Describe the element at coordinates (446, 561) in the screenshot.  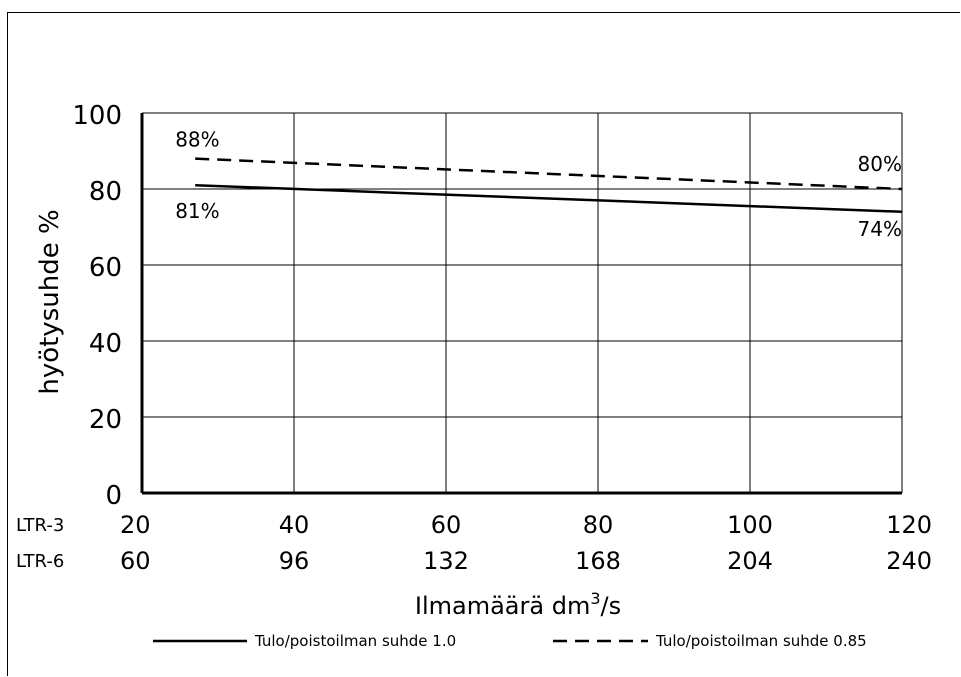
I see `x-tick-label: 132` at that location.